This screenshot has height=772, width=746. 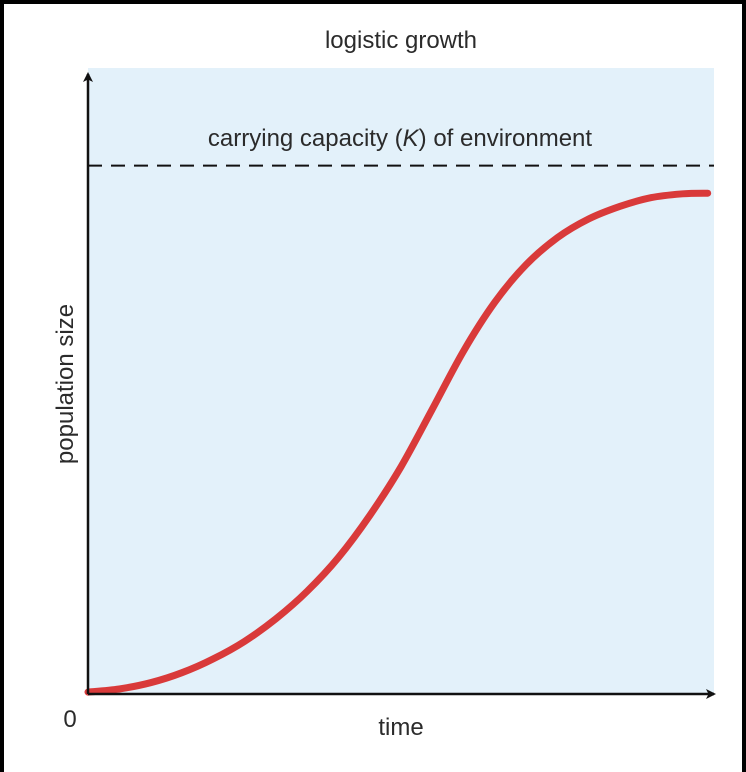 What do you see at coordinates (65, 384) in the screenshot?
I see `y-axis-label: population size` at bounding box center [65, 384].